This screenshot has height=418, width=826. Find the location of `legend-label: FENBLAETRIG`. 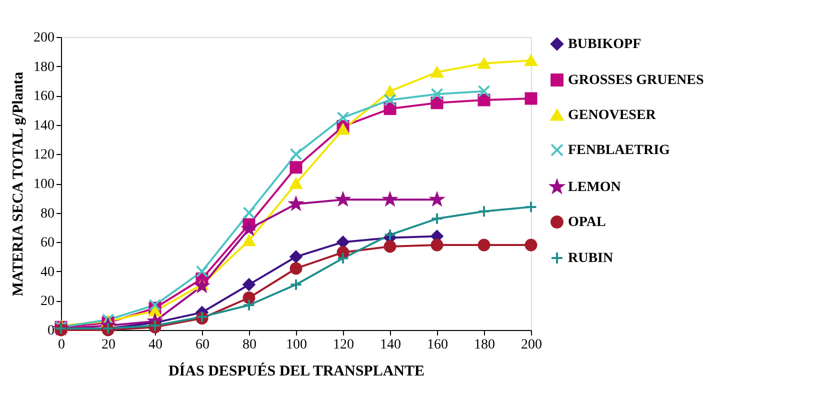

legend-label: FENBLAETRIG is located at coordinates (619, 150).